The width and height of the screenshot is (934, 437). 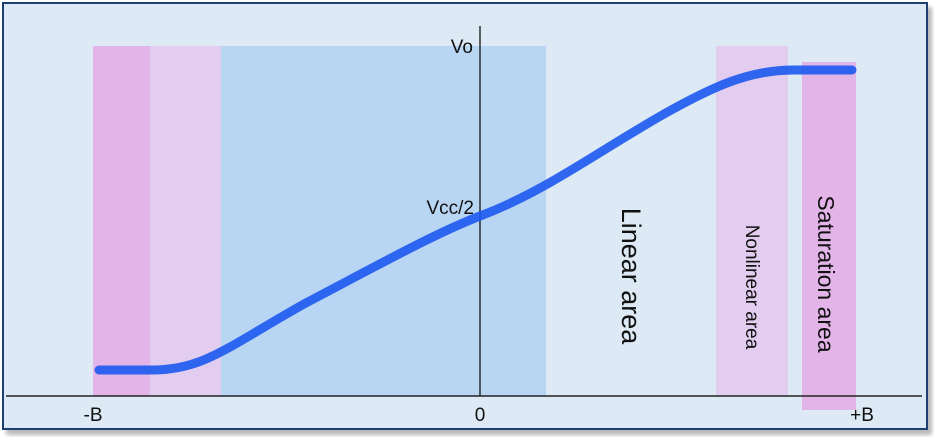 I want to click on x-tick-right: +B, so click(x=862, y=415).